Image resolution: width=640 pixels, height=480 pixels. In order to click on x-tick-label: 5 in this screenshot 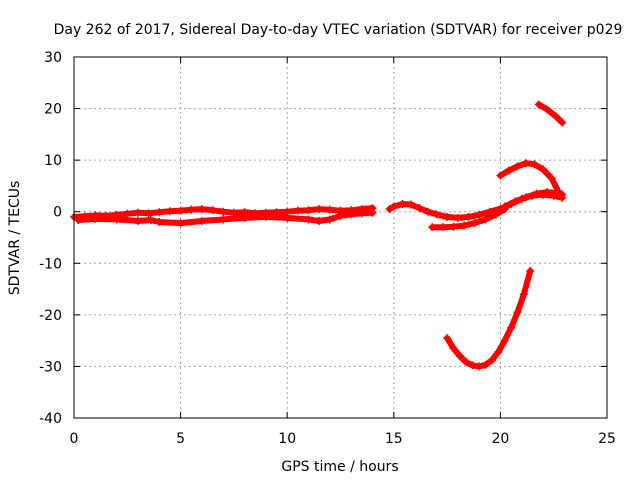, I will do `click(180, 439)`.